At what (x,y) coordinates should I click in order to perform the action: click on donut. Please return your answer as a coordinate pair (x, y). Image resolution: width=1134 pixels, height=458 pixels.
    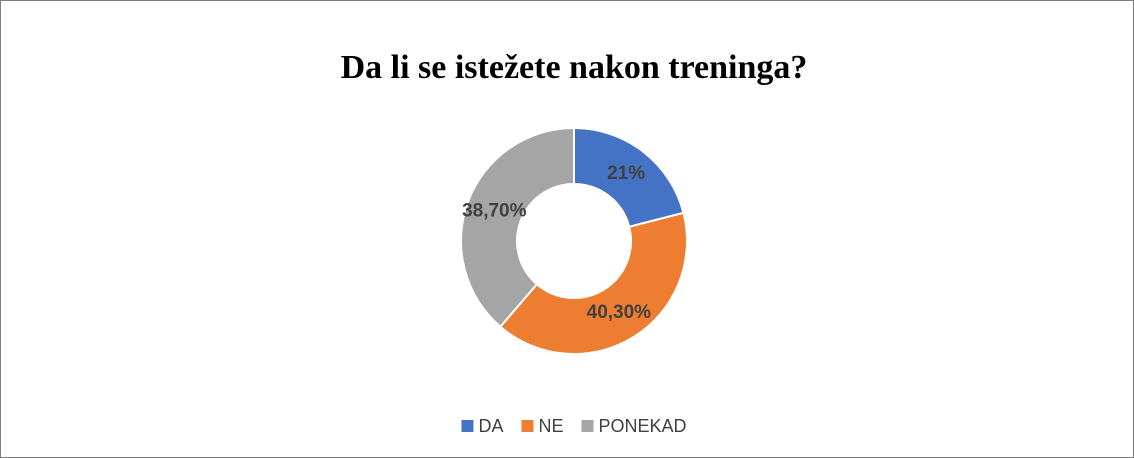
    Looking at the image, I should click on (574, 240).